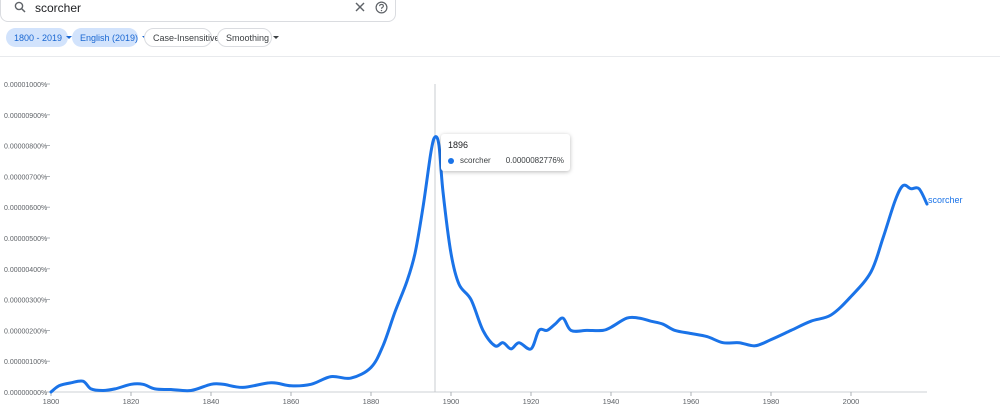 The height and width of the screenshot is (407, 1000). I want to click on tooltip-value: 0.0000082776%, so click(534, 160).